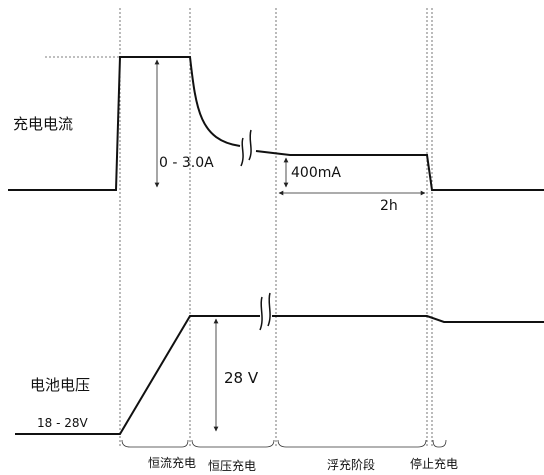 This screenshot has width=544, height=475. What do you see at coordinates (434, 463) in the screenshot?
I see `phase-label-stop: 停止充电` at bounding box center [434, 463].